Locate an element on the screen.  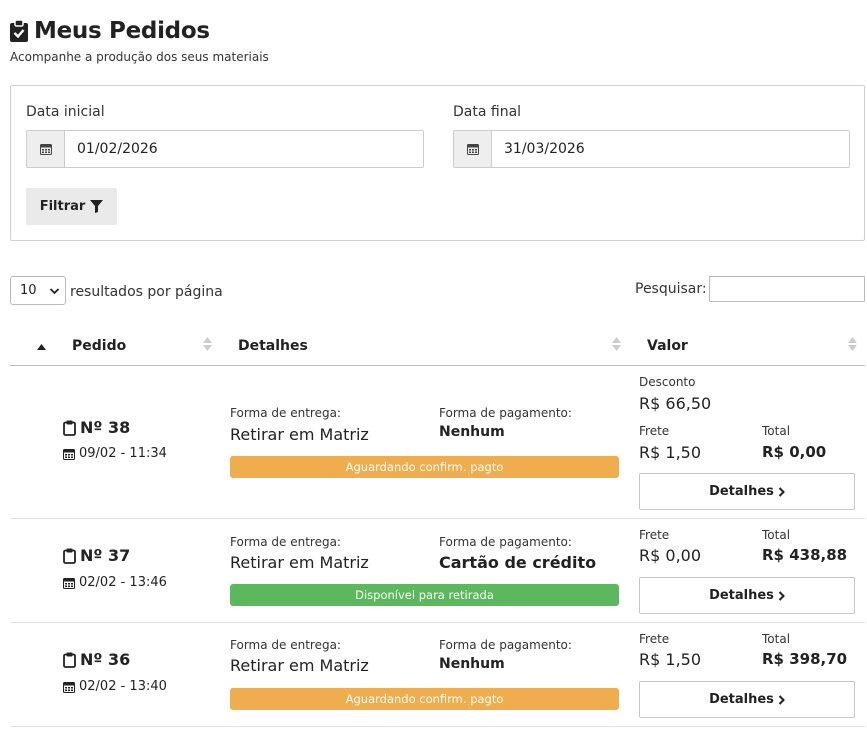
table-header: Pedido Detalhes Valor is located at coordinates (437, 346).